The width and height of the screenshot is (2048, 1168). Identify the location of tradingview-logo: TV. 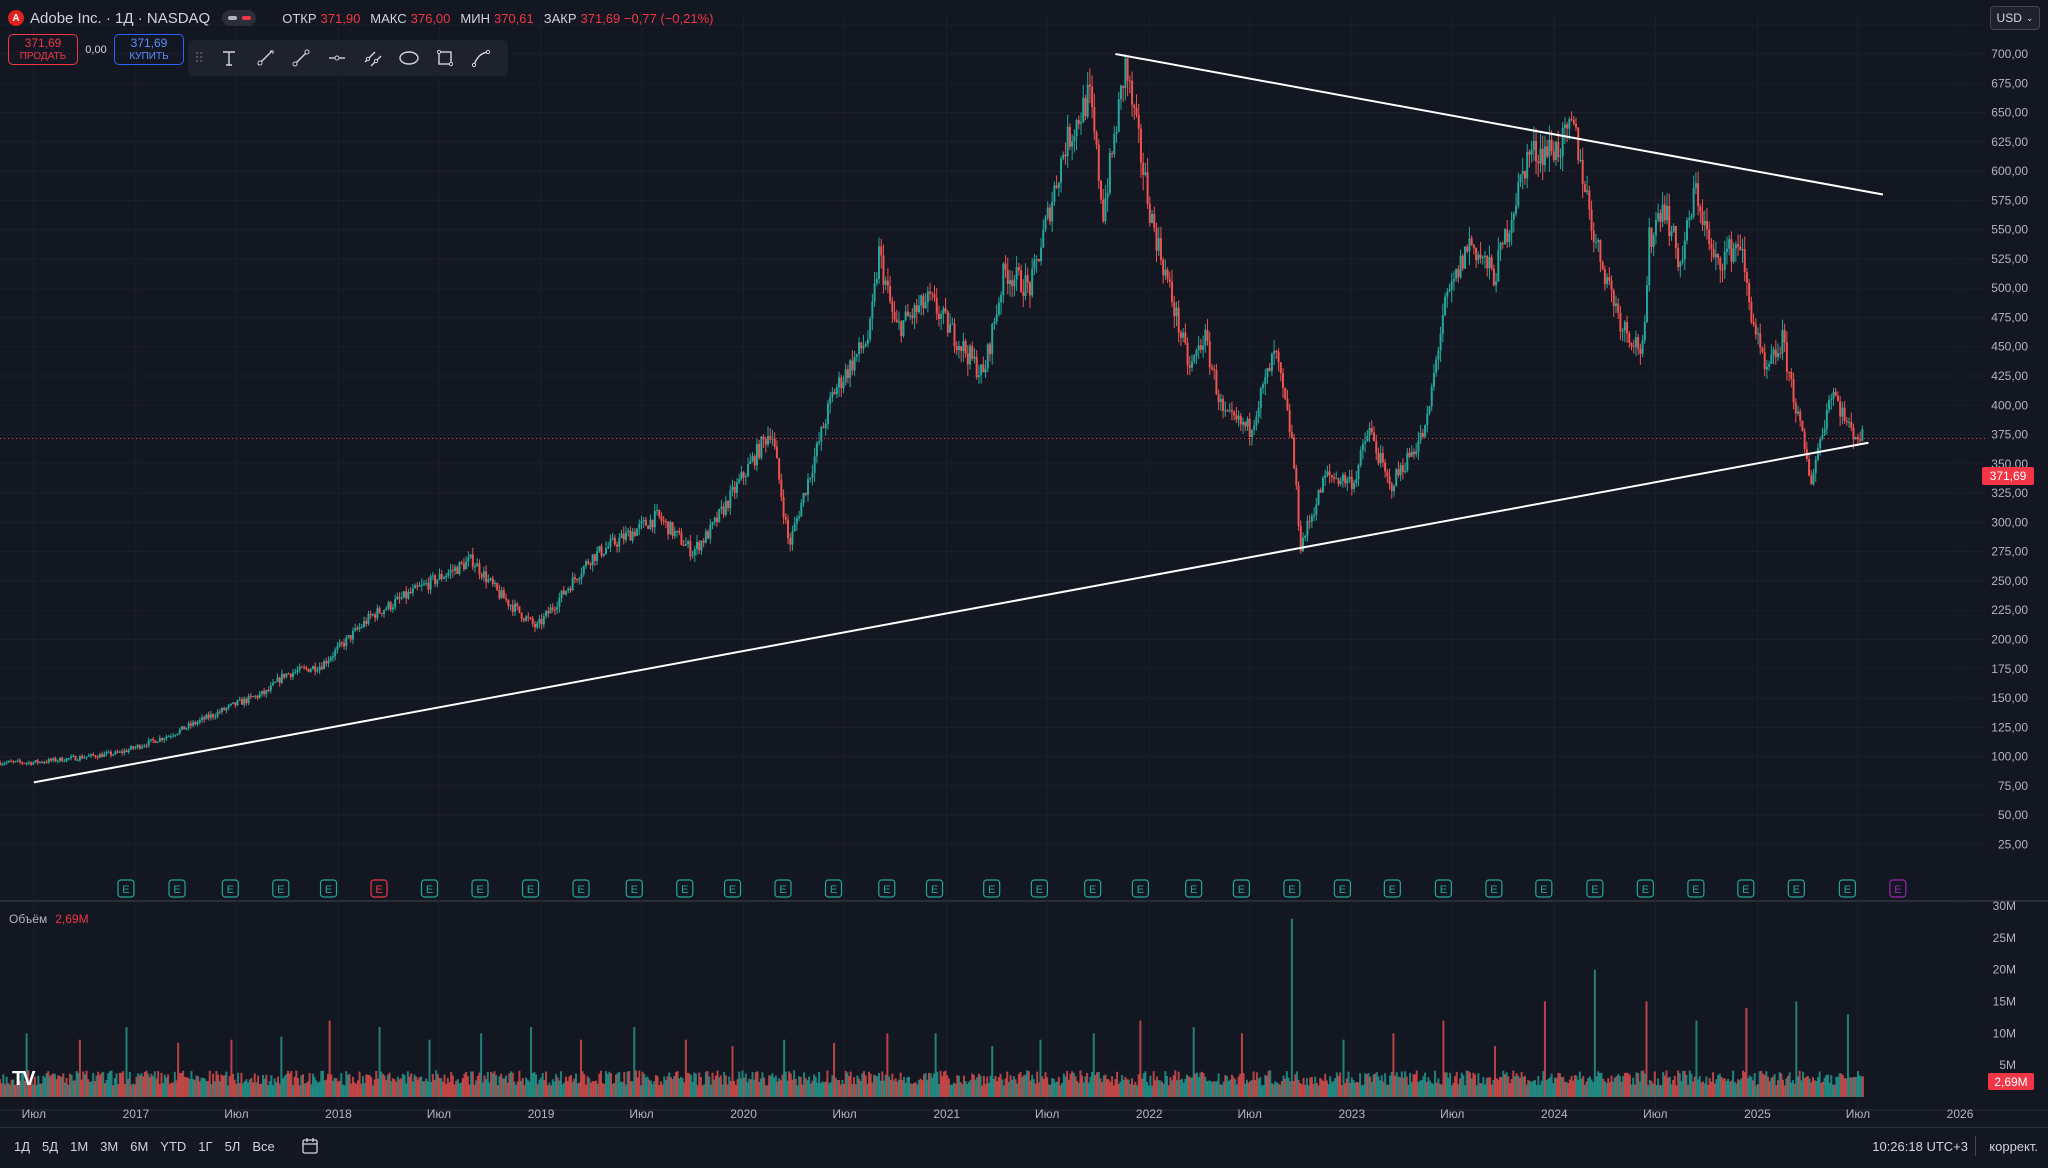
(24, 1079).